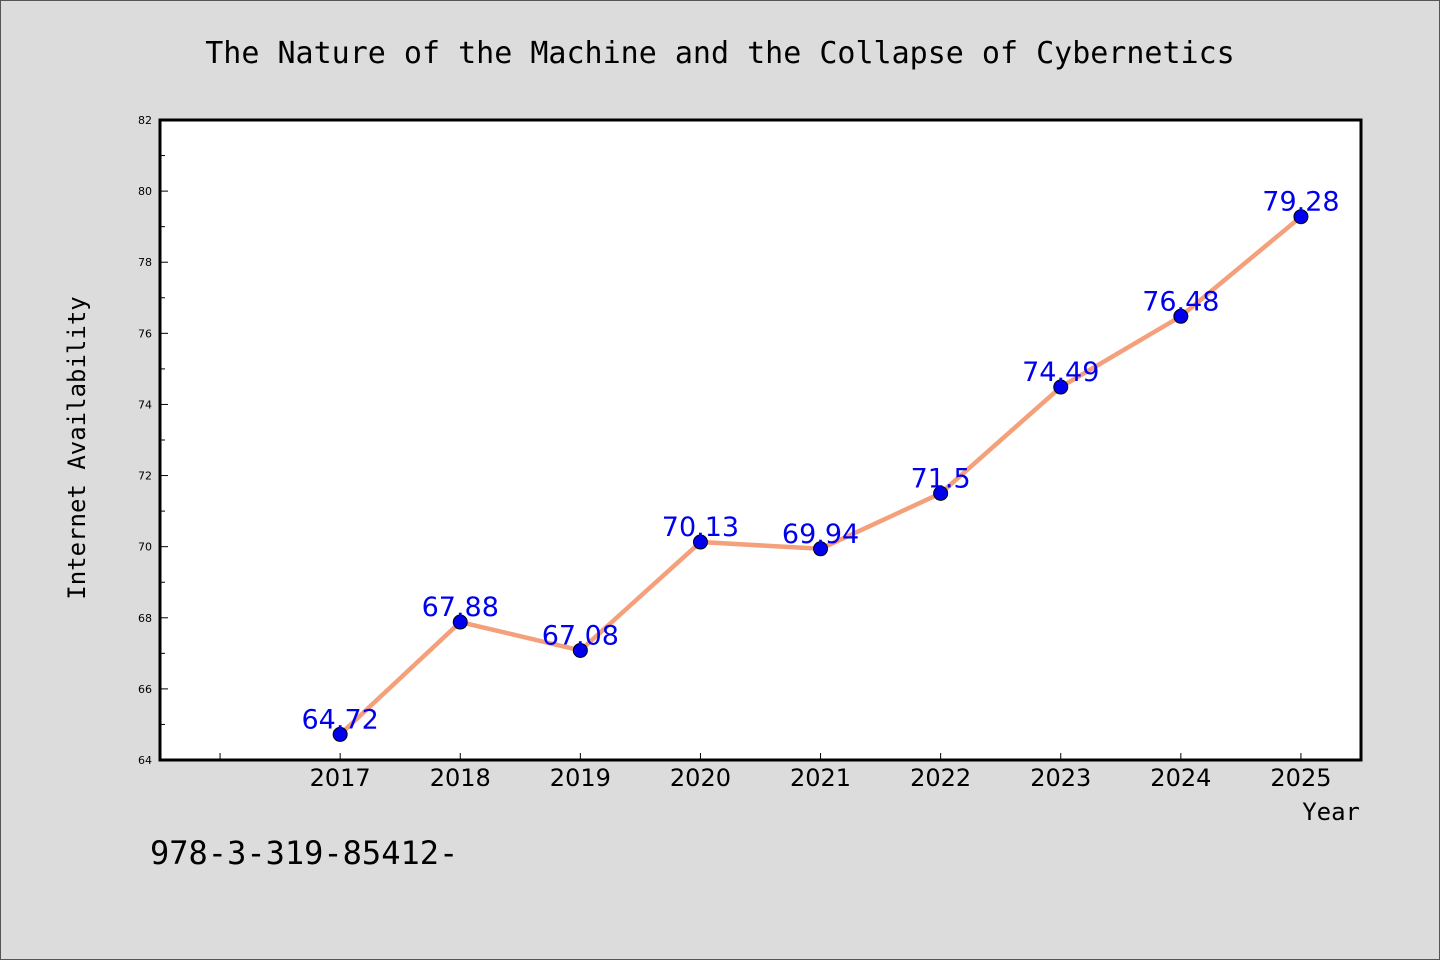 The height and width of the screenshot is (960, 1440). Describe the element at coordinates (1060, 372) in the screenshot. I see `data-label: 74.49` at that location.